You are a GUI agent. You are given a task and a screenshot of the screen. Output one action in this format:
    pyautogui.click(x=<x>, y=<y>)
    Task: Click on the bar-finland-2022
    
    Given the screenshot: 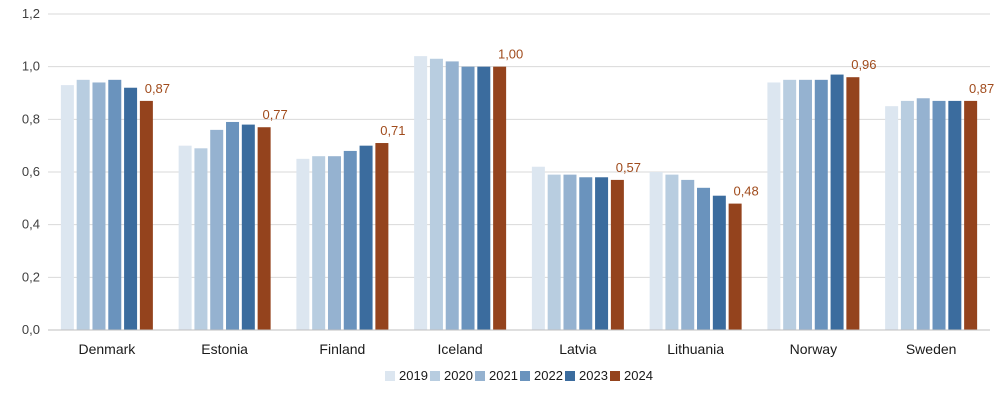 What is the action you would take?
    pyautogui.click(x=350, y=240)
    